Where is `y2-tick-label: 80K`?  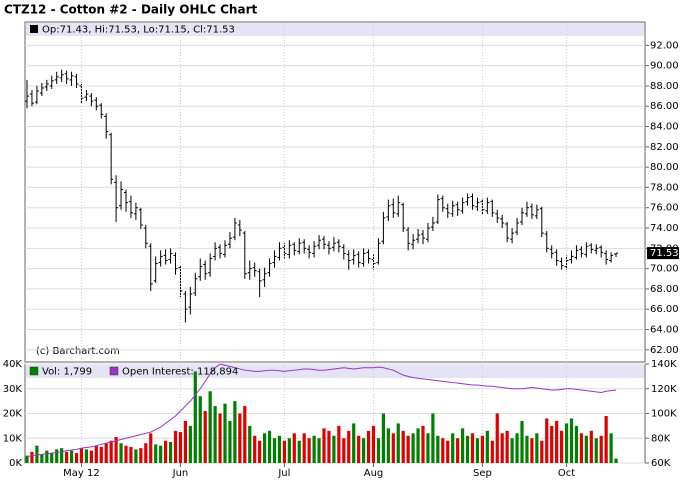
y2-tick-label: 80K is located at coordinates (661, 438).